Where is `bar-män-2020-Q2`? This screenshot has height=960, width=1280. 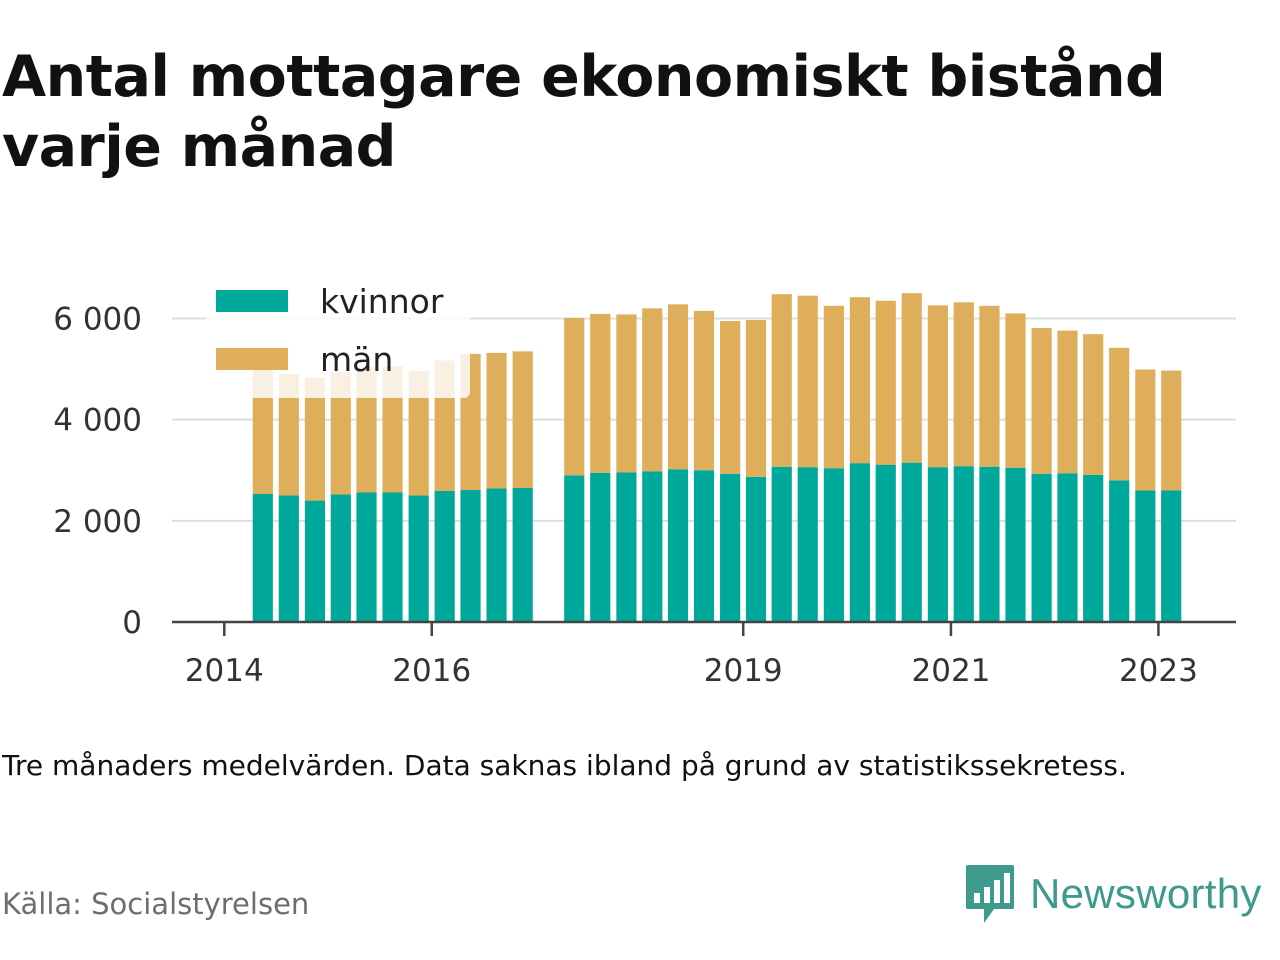
bar-män-2020-Q2 is located at coordinates (885, 382).